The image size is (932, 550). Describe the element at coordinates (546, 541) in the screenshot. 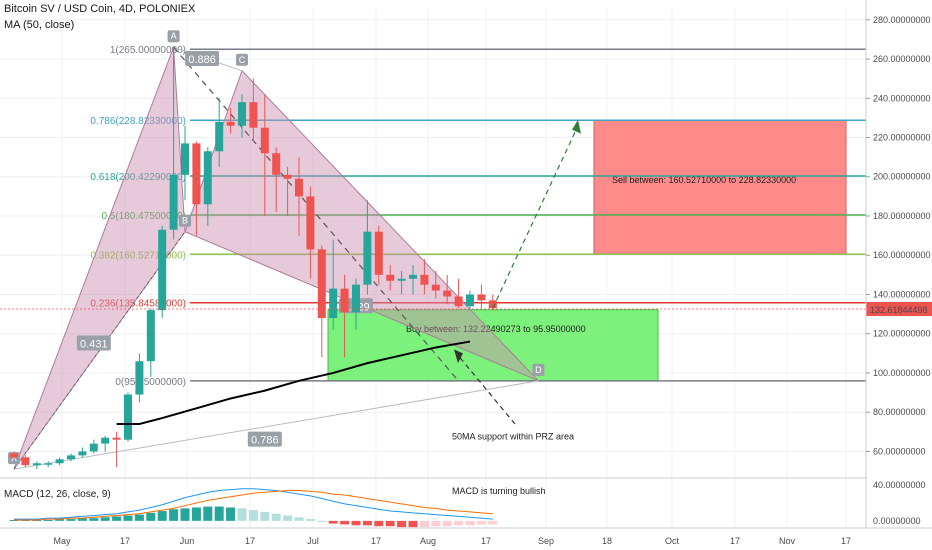

I see `x-tick-label: Sep` at that location.